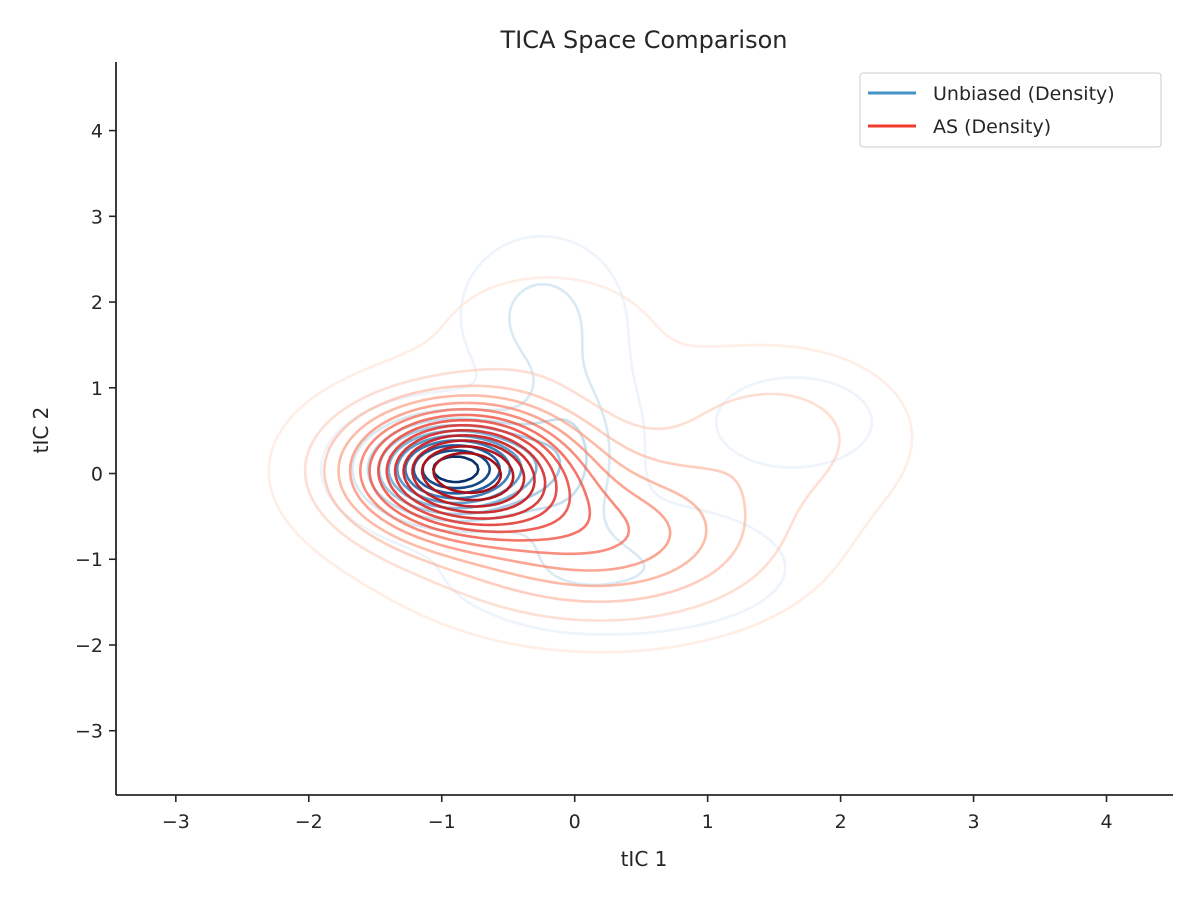 This screenshot has width=1200, height=901. I want to click on x-axis-label: tIC 1, so click(644, 859).